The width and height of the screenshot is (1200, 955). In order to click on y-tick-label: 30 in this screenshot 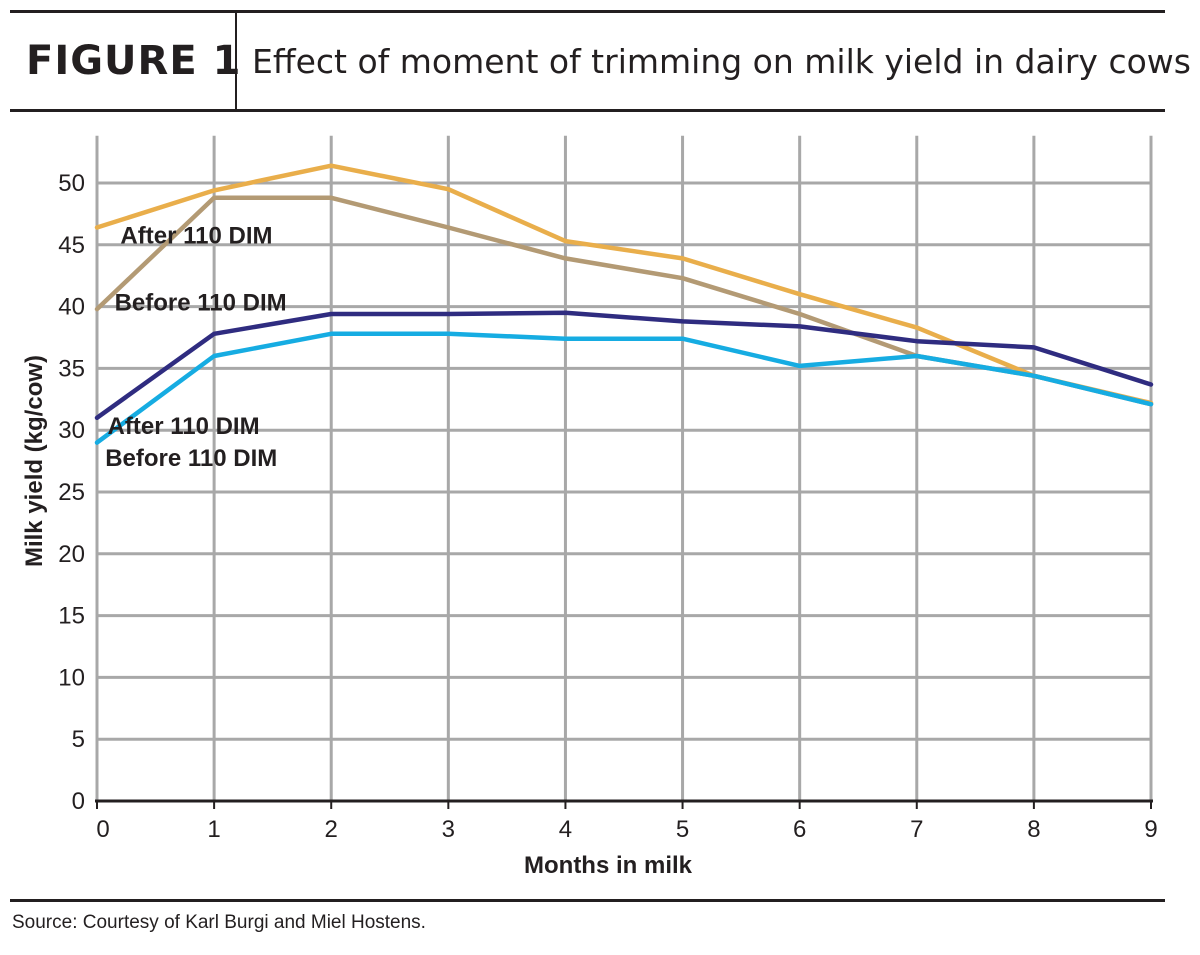, I will do `click(71, 430)`.